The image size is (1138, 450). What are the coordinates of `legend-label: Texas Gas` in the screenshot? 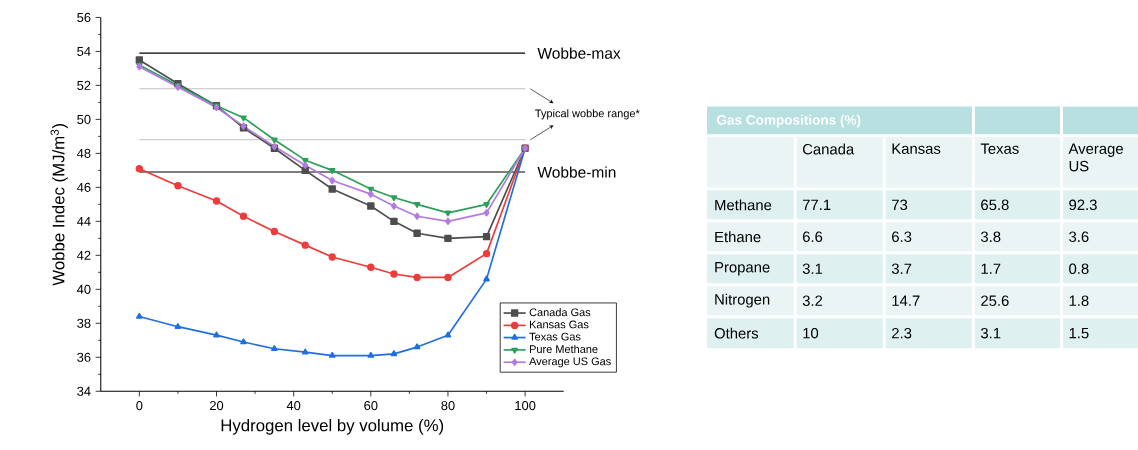 It's located at (555, 336).